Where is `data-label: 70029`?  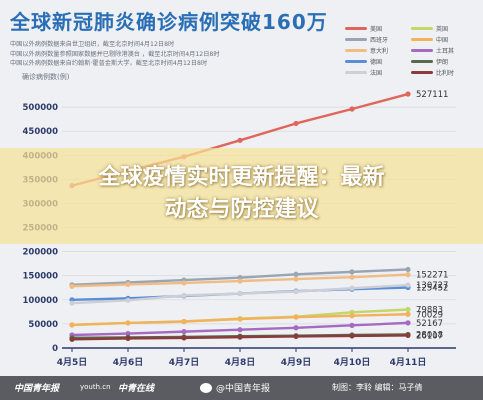
data-label: 70029 is located at coordinates (429, 315).